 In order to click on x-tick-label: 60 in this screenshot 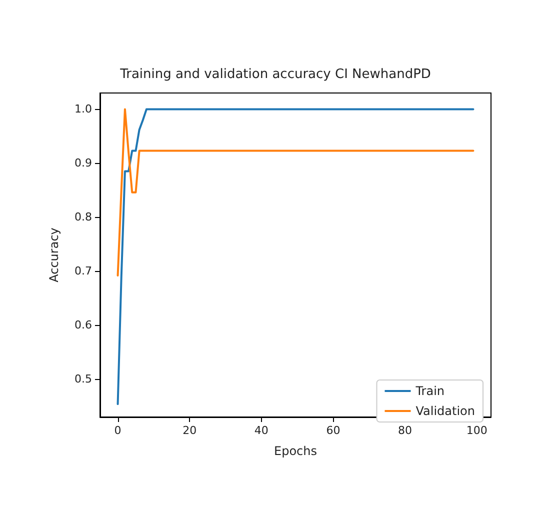, I will do `click(333, 430)`.